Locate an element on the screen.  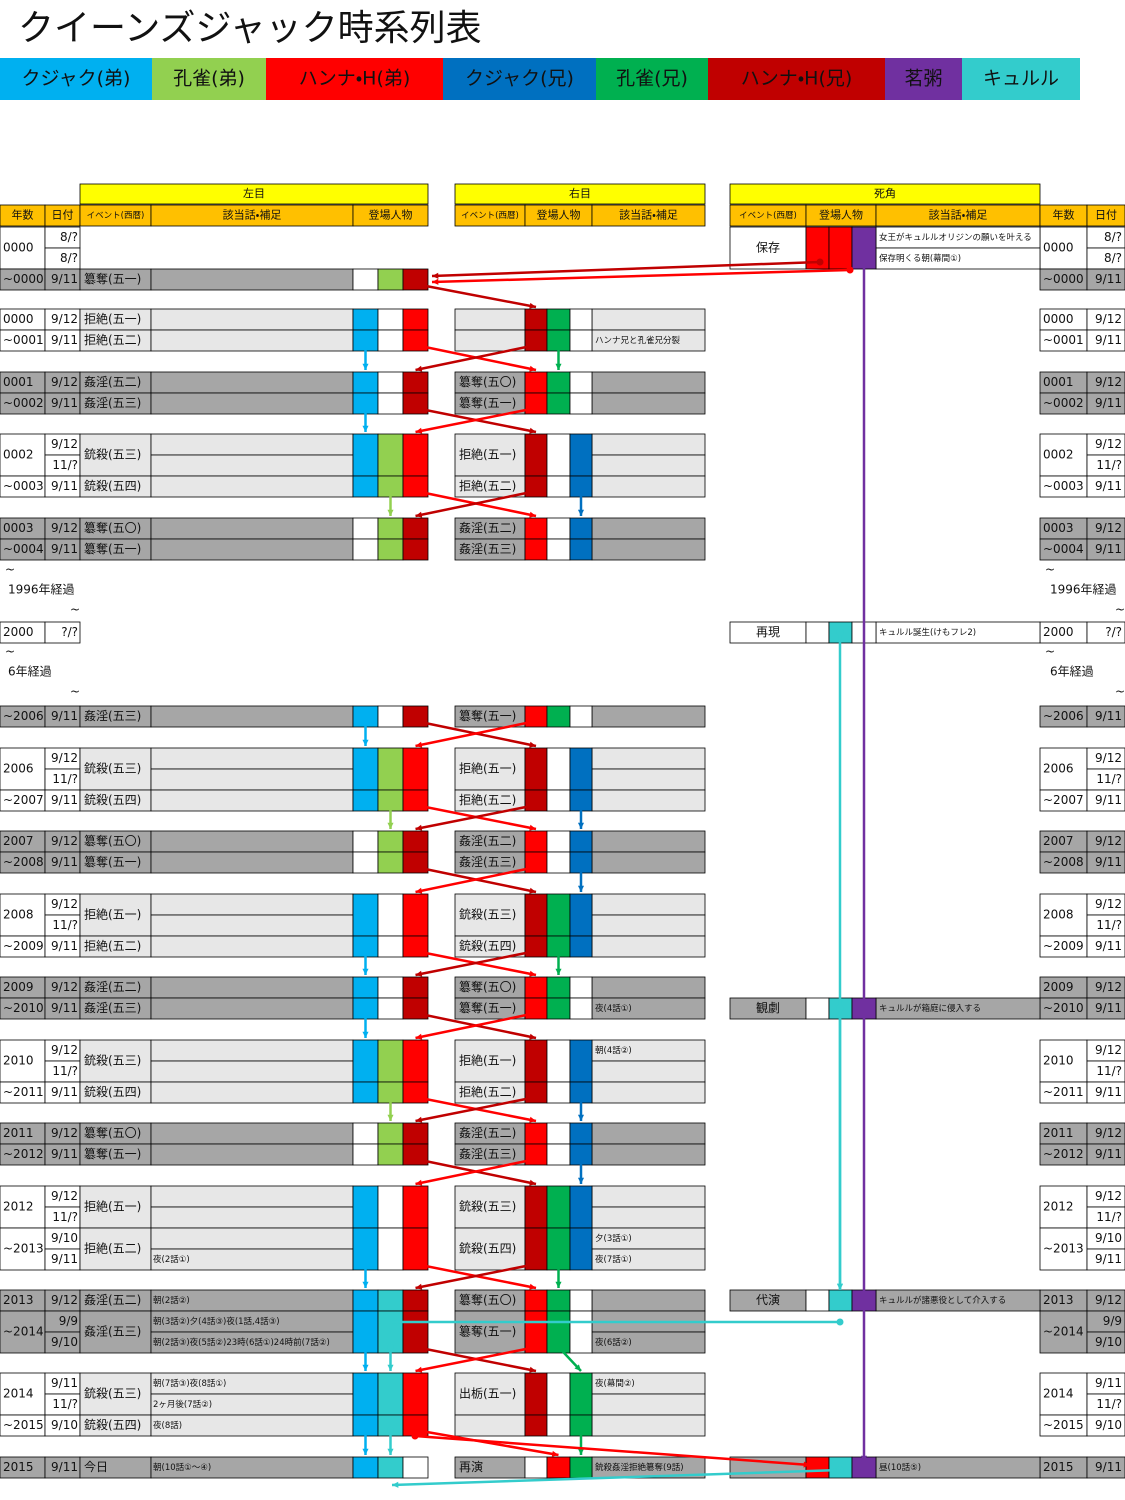
label: ~ is located at coordinates (10, 570).